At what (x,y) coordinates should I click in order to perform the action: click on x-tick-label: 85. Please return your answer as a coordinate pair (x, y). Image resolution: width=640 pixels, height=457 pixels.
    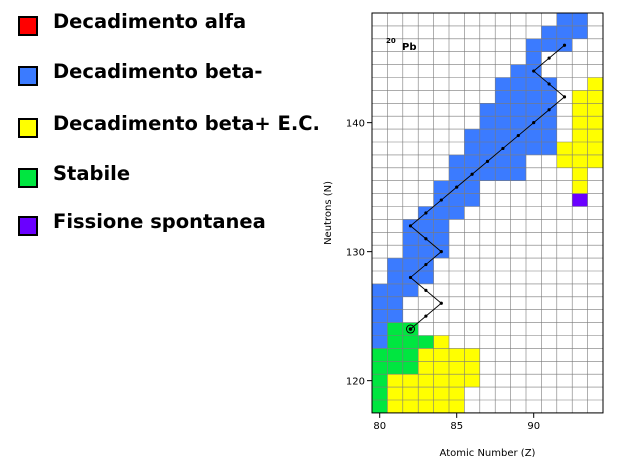
    Looking at the image, I should click on (456, 426).